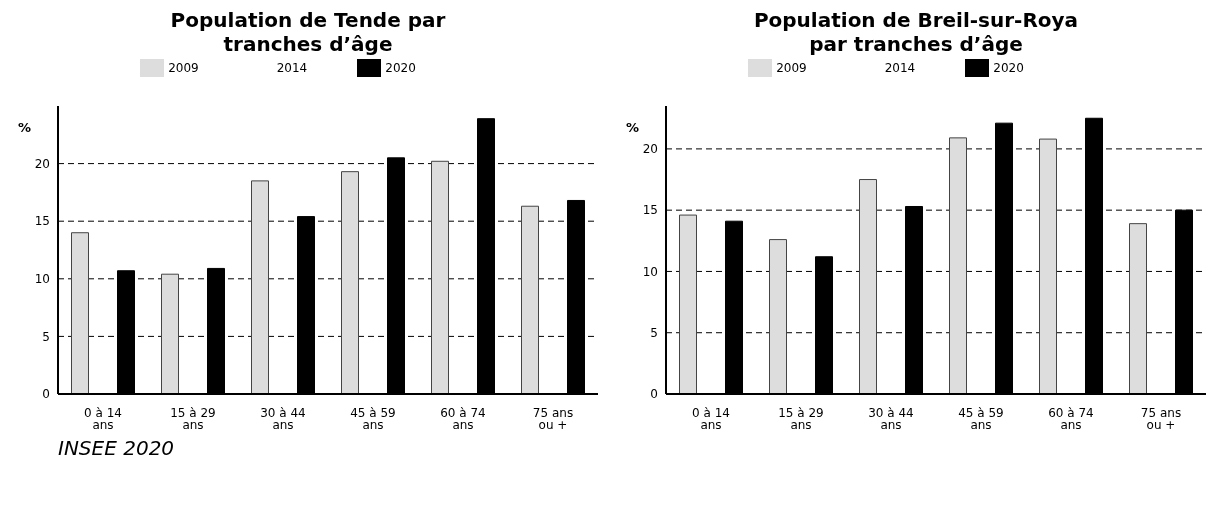  I want to click on text: INSEE 2020, so click(117, 448).